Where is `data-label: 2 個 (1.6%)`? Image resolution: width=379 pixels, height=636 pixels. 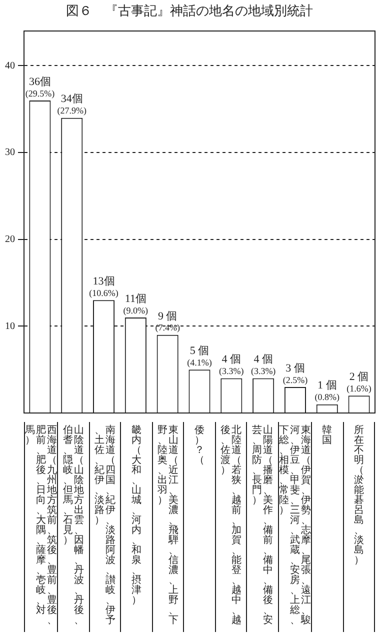
data-label: 2 個 (1.6%) is located at coordinates (359, 382).